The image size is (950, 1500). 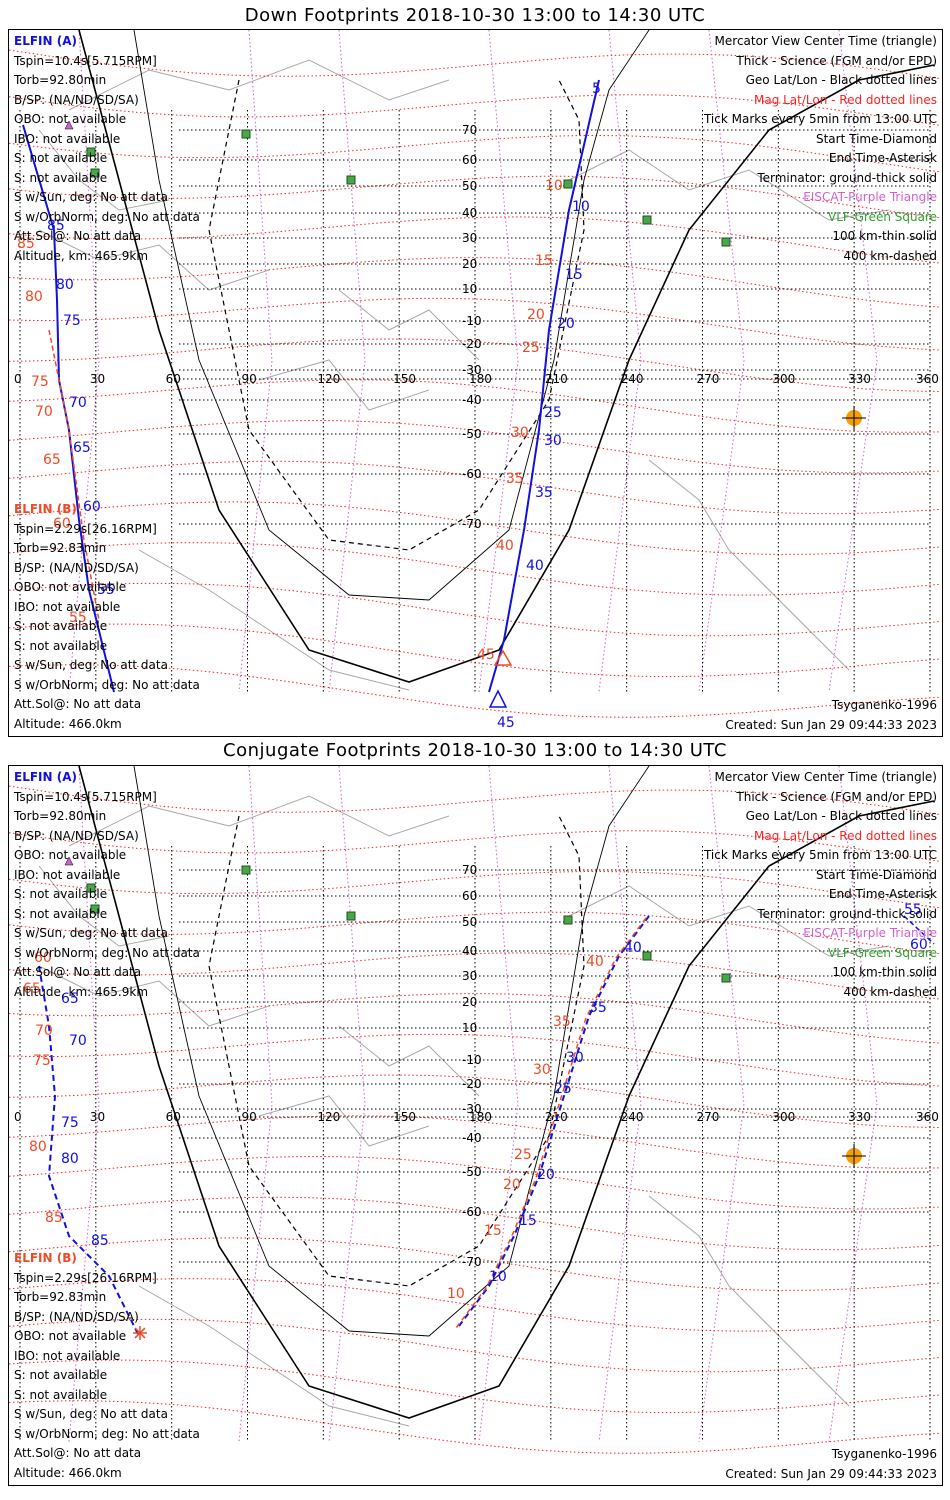 What do you see at coordinates (836, 60) in the screenshot?
I see `legend-item: Thick - Science (FGM and/or EPD)` at bounding box center [836, 60].